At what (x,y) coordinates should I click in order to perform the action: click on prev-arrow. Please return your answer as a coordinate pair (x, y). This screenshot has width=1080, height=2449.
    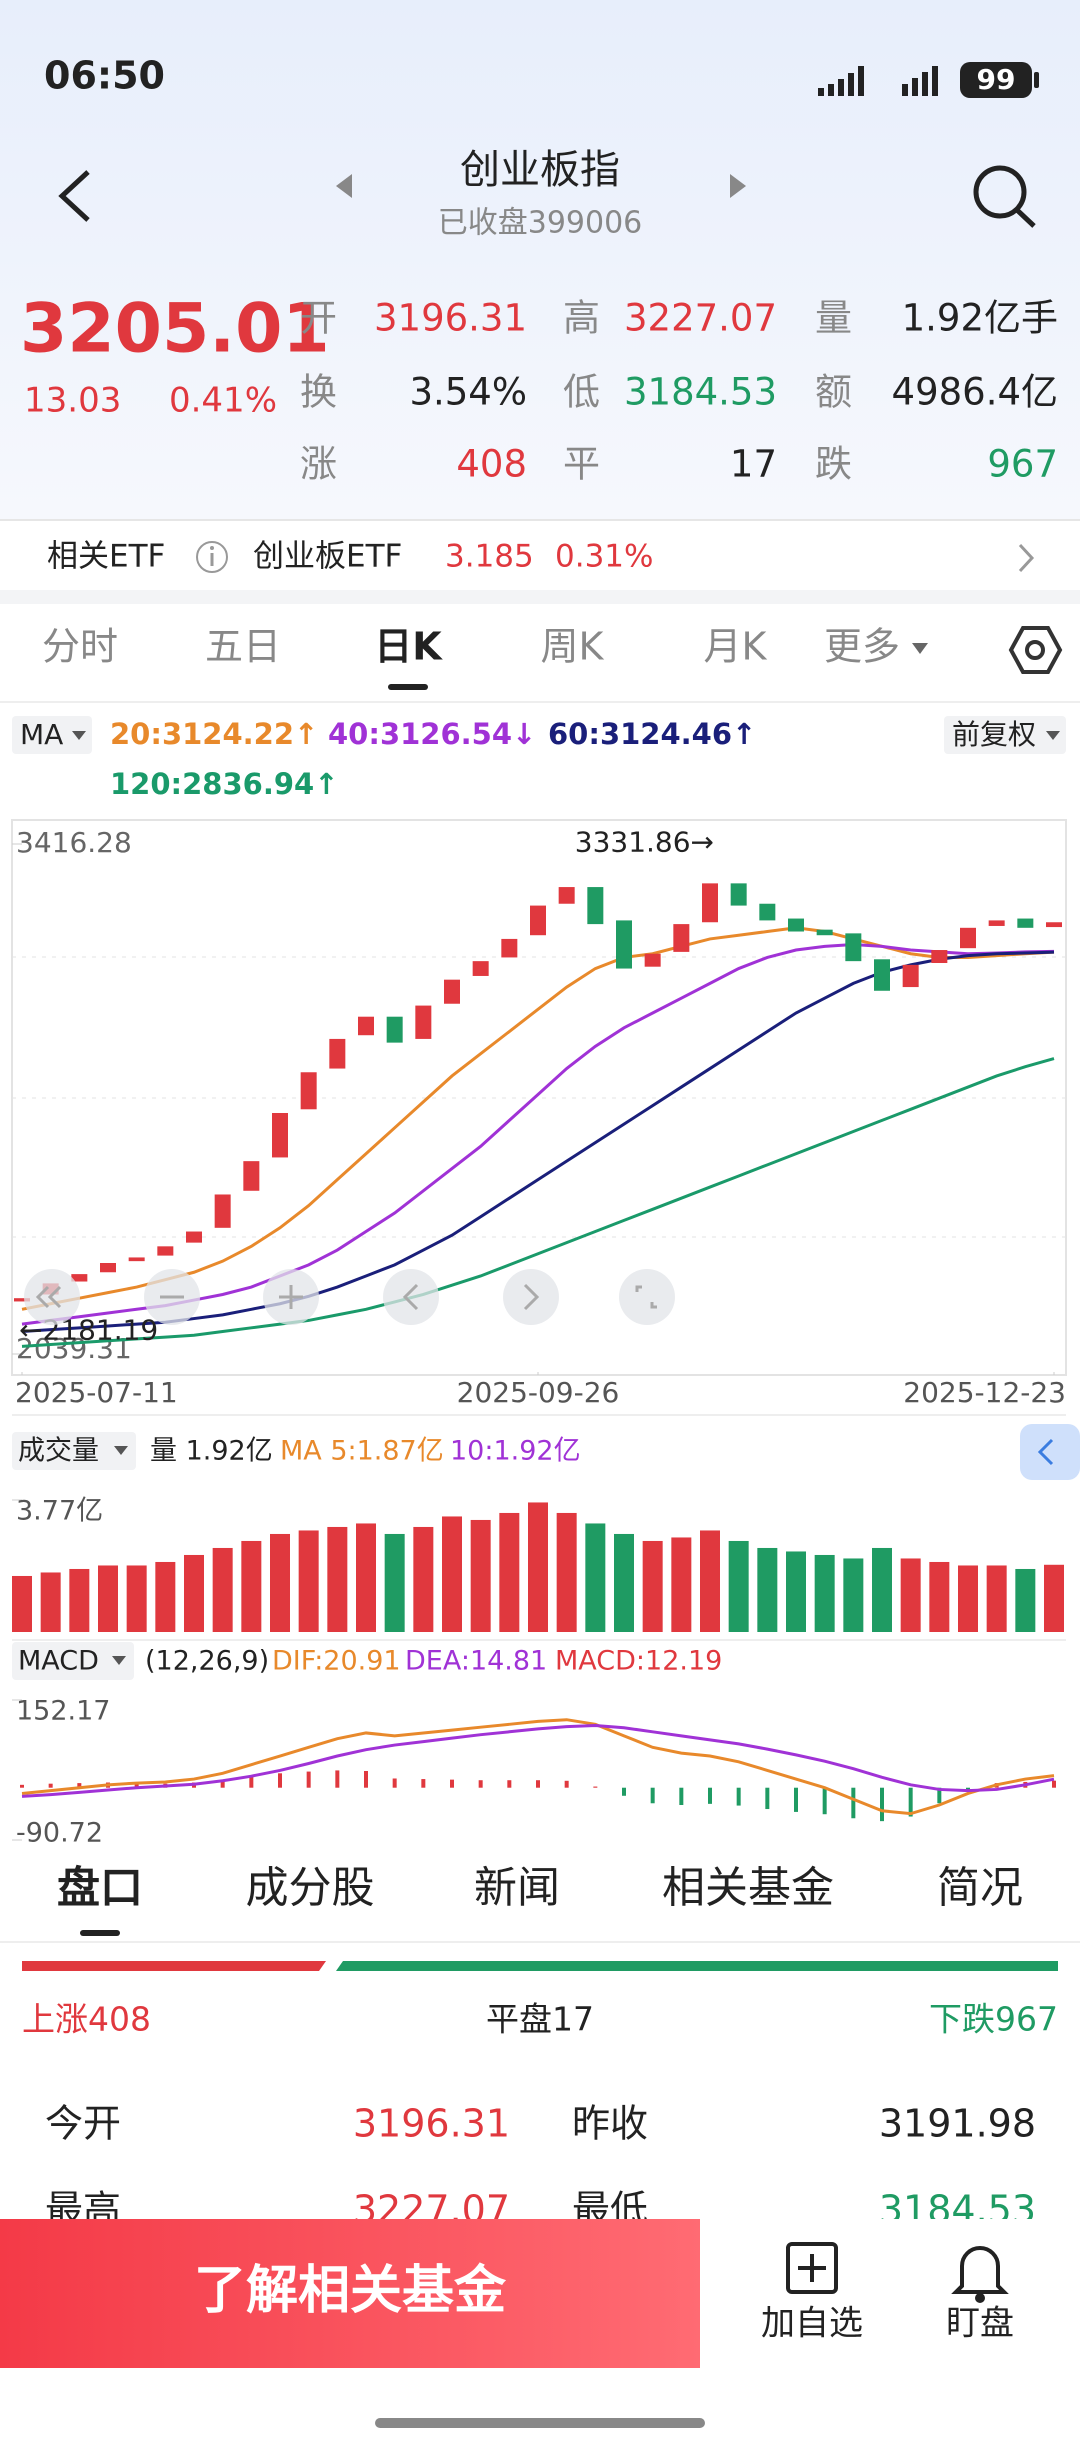
    Looking at the image, I should click on (344, 186).